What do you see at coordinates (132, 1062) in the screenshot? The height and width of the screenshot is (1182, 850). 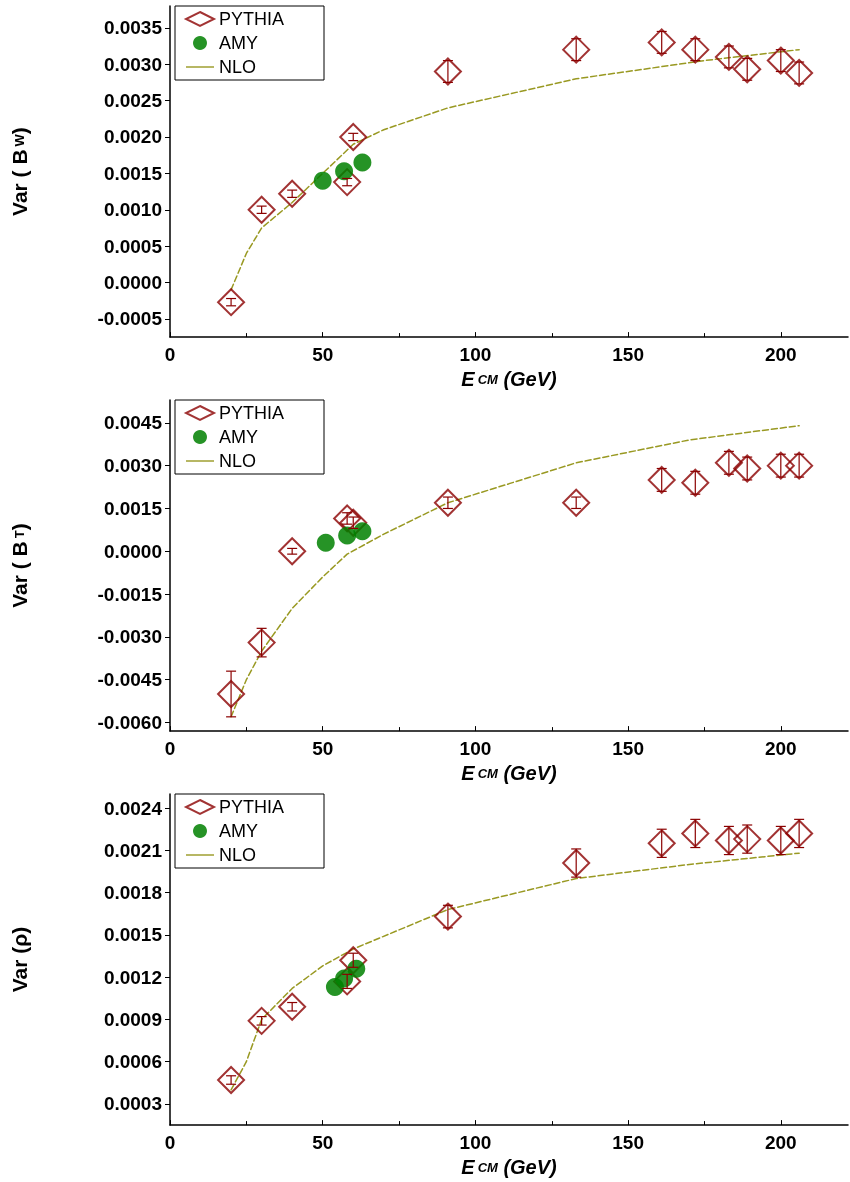 I see `y-tick-label: 0.0006` at bounding box center [132, 1062].